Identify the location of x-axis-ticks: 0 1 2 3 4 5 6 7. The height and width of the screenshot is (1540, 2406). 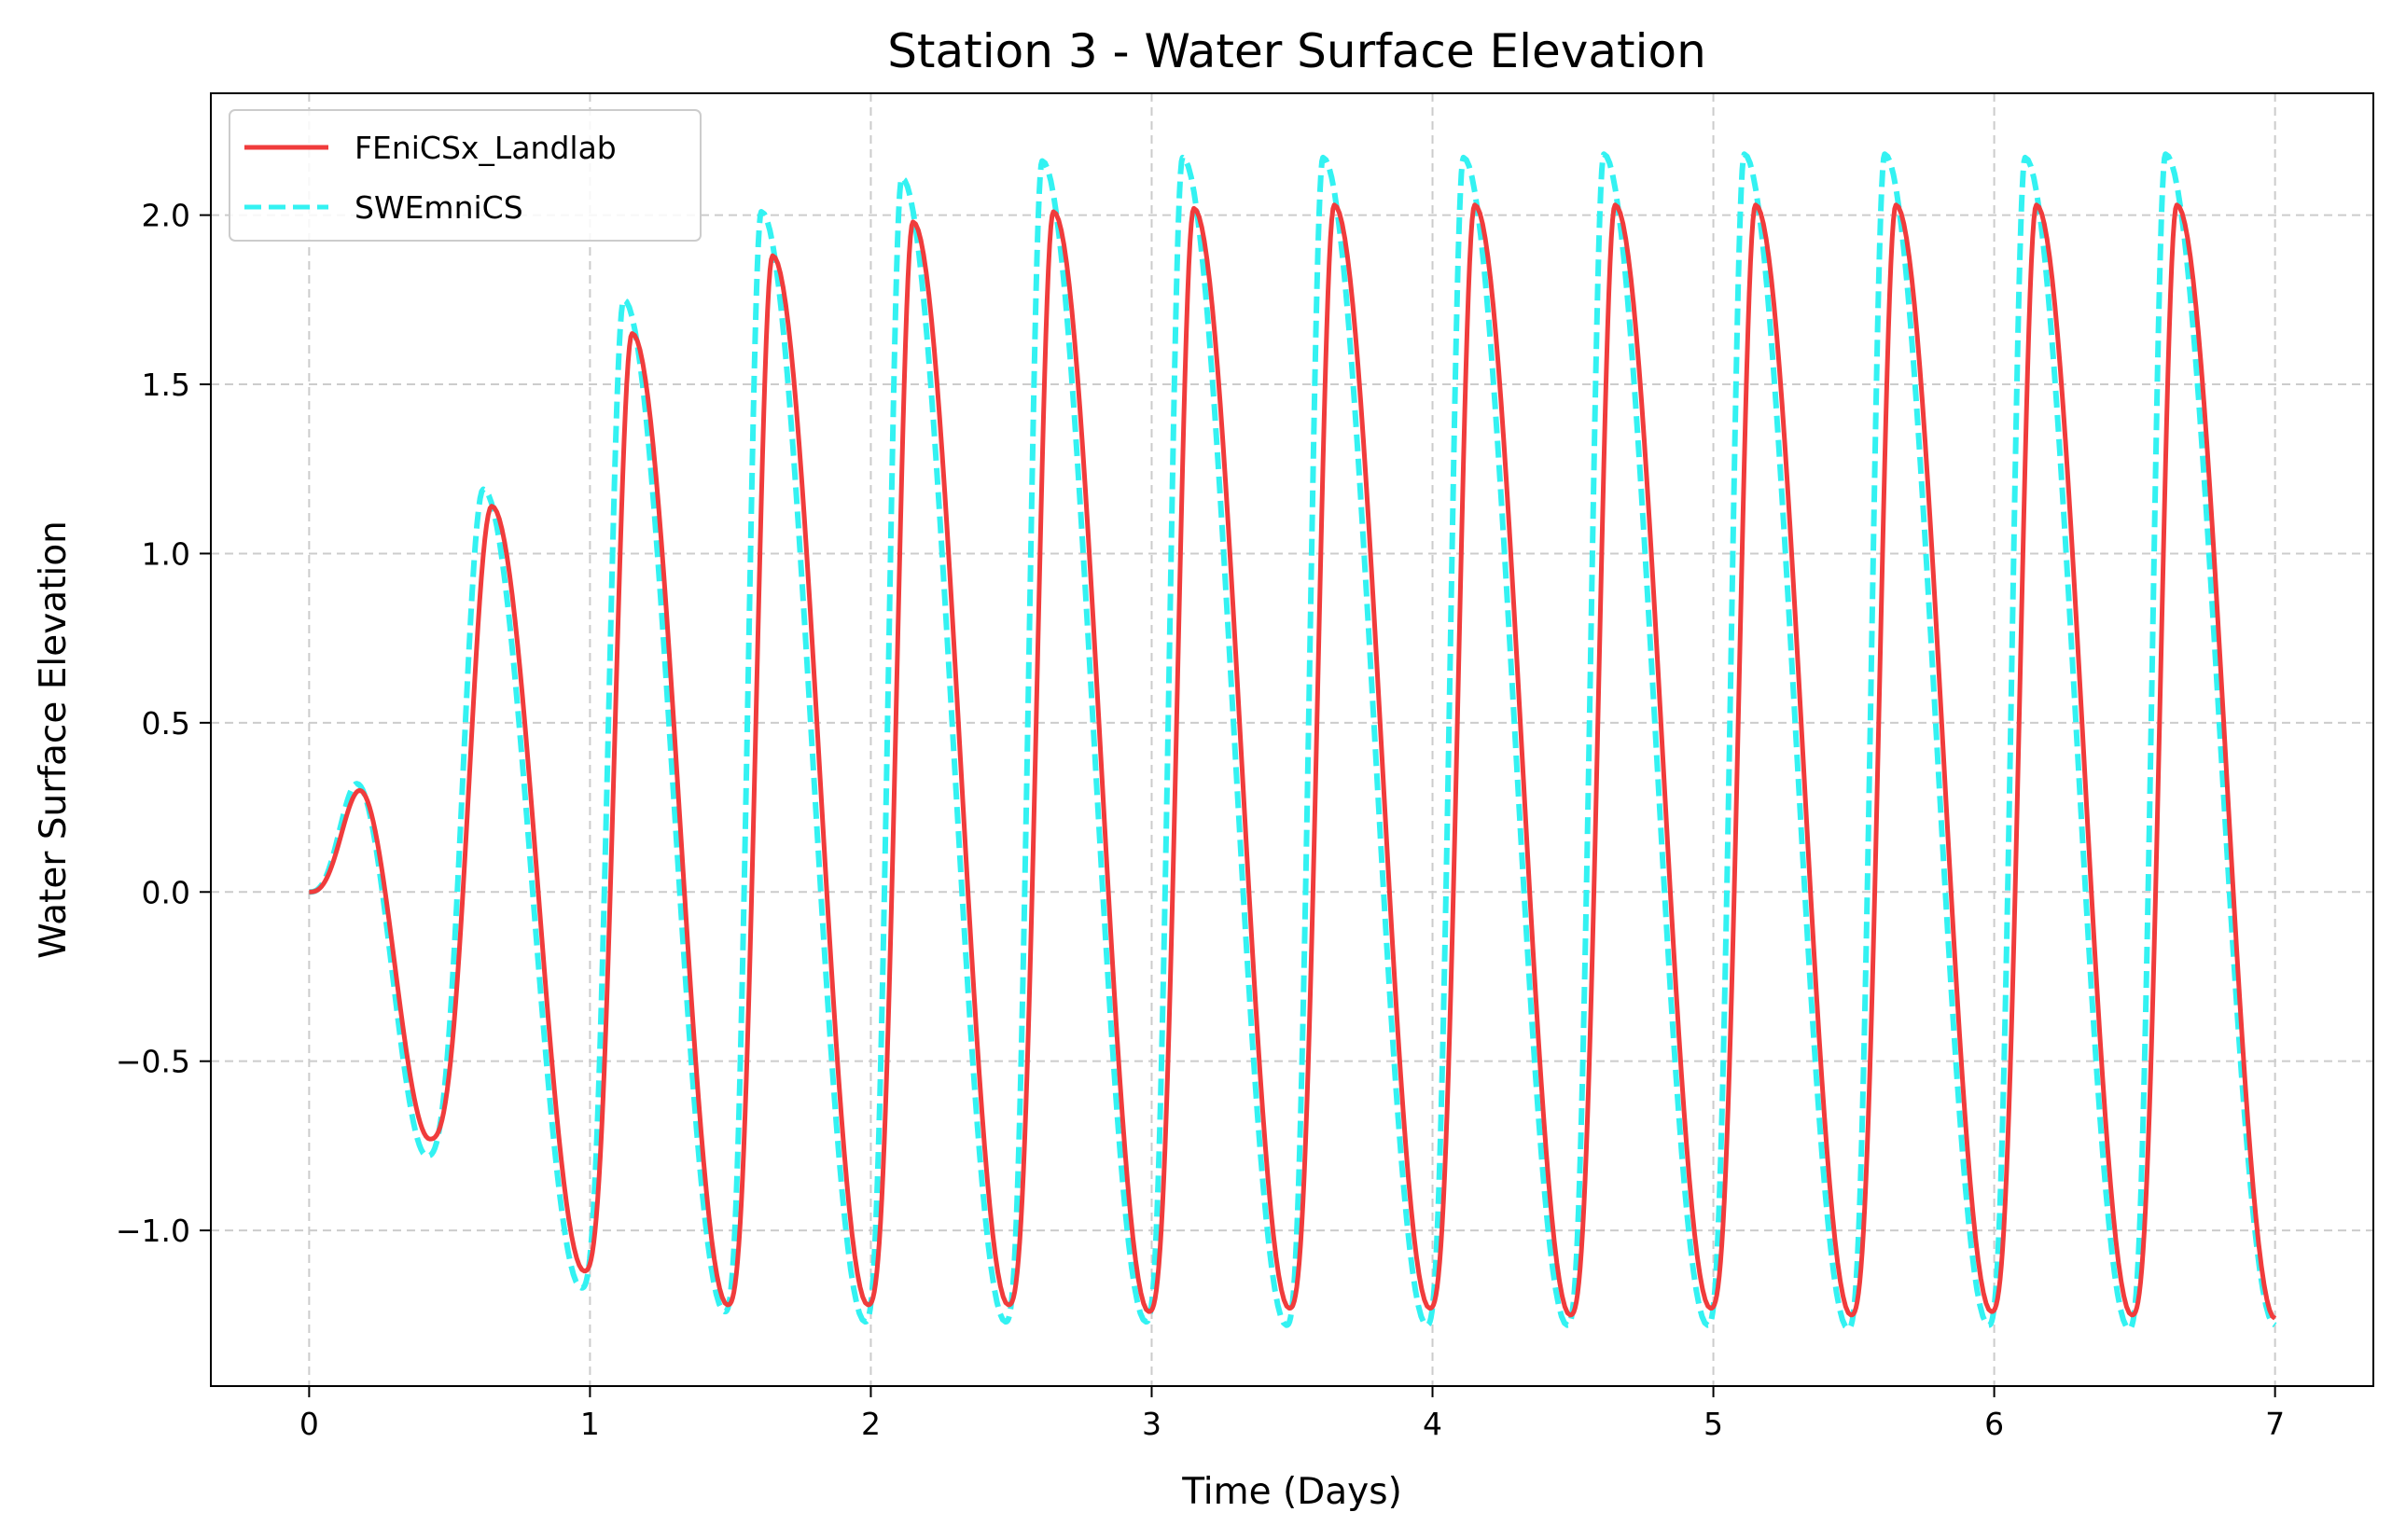
(1292, 1414).